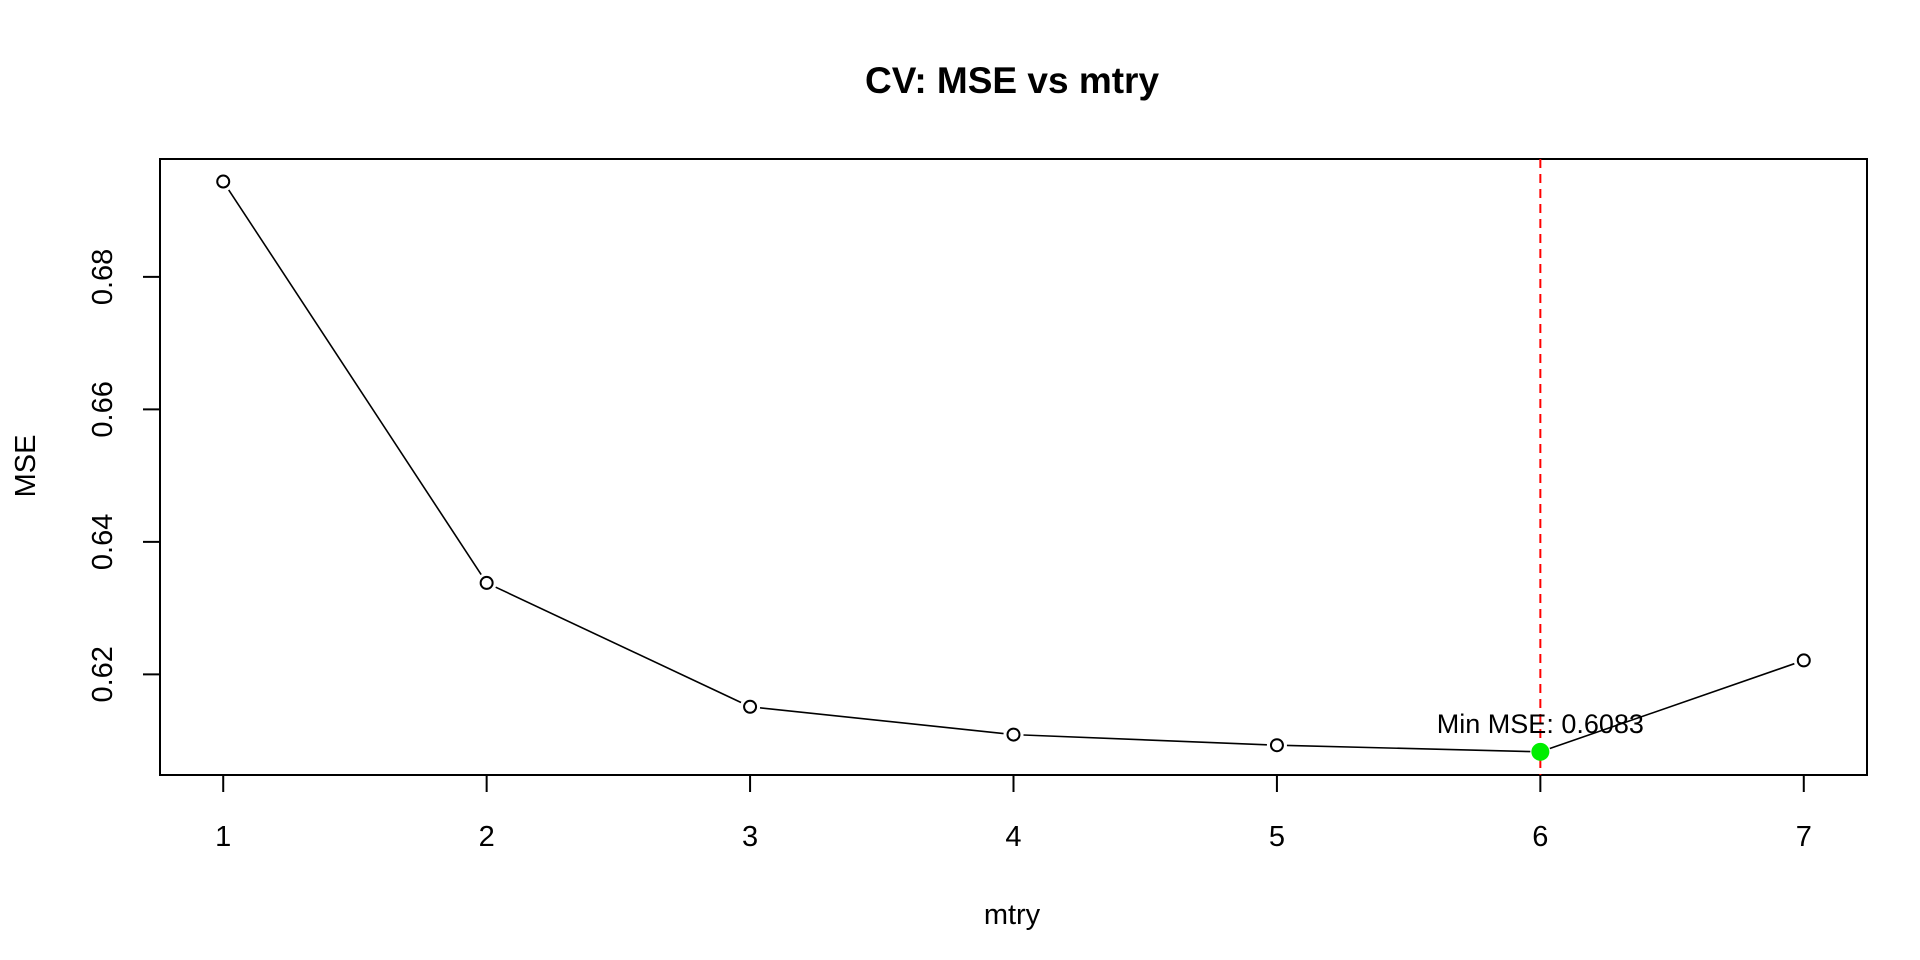 This screenshot has width=1920, height=960. I want to click on x-axis-label: mtry, so click(1012, 915).